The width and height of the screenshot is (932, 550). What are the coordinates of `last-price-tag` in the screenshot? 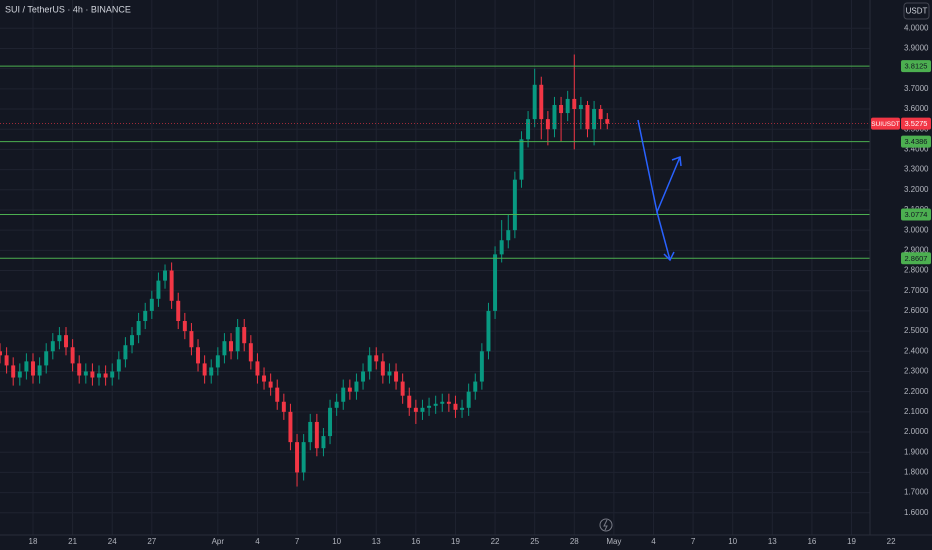 It's located at (916, 123).